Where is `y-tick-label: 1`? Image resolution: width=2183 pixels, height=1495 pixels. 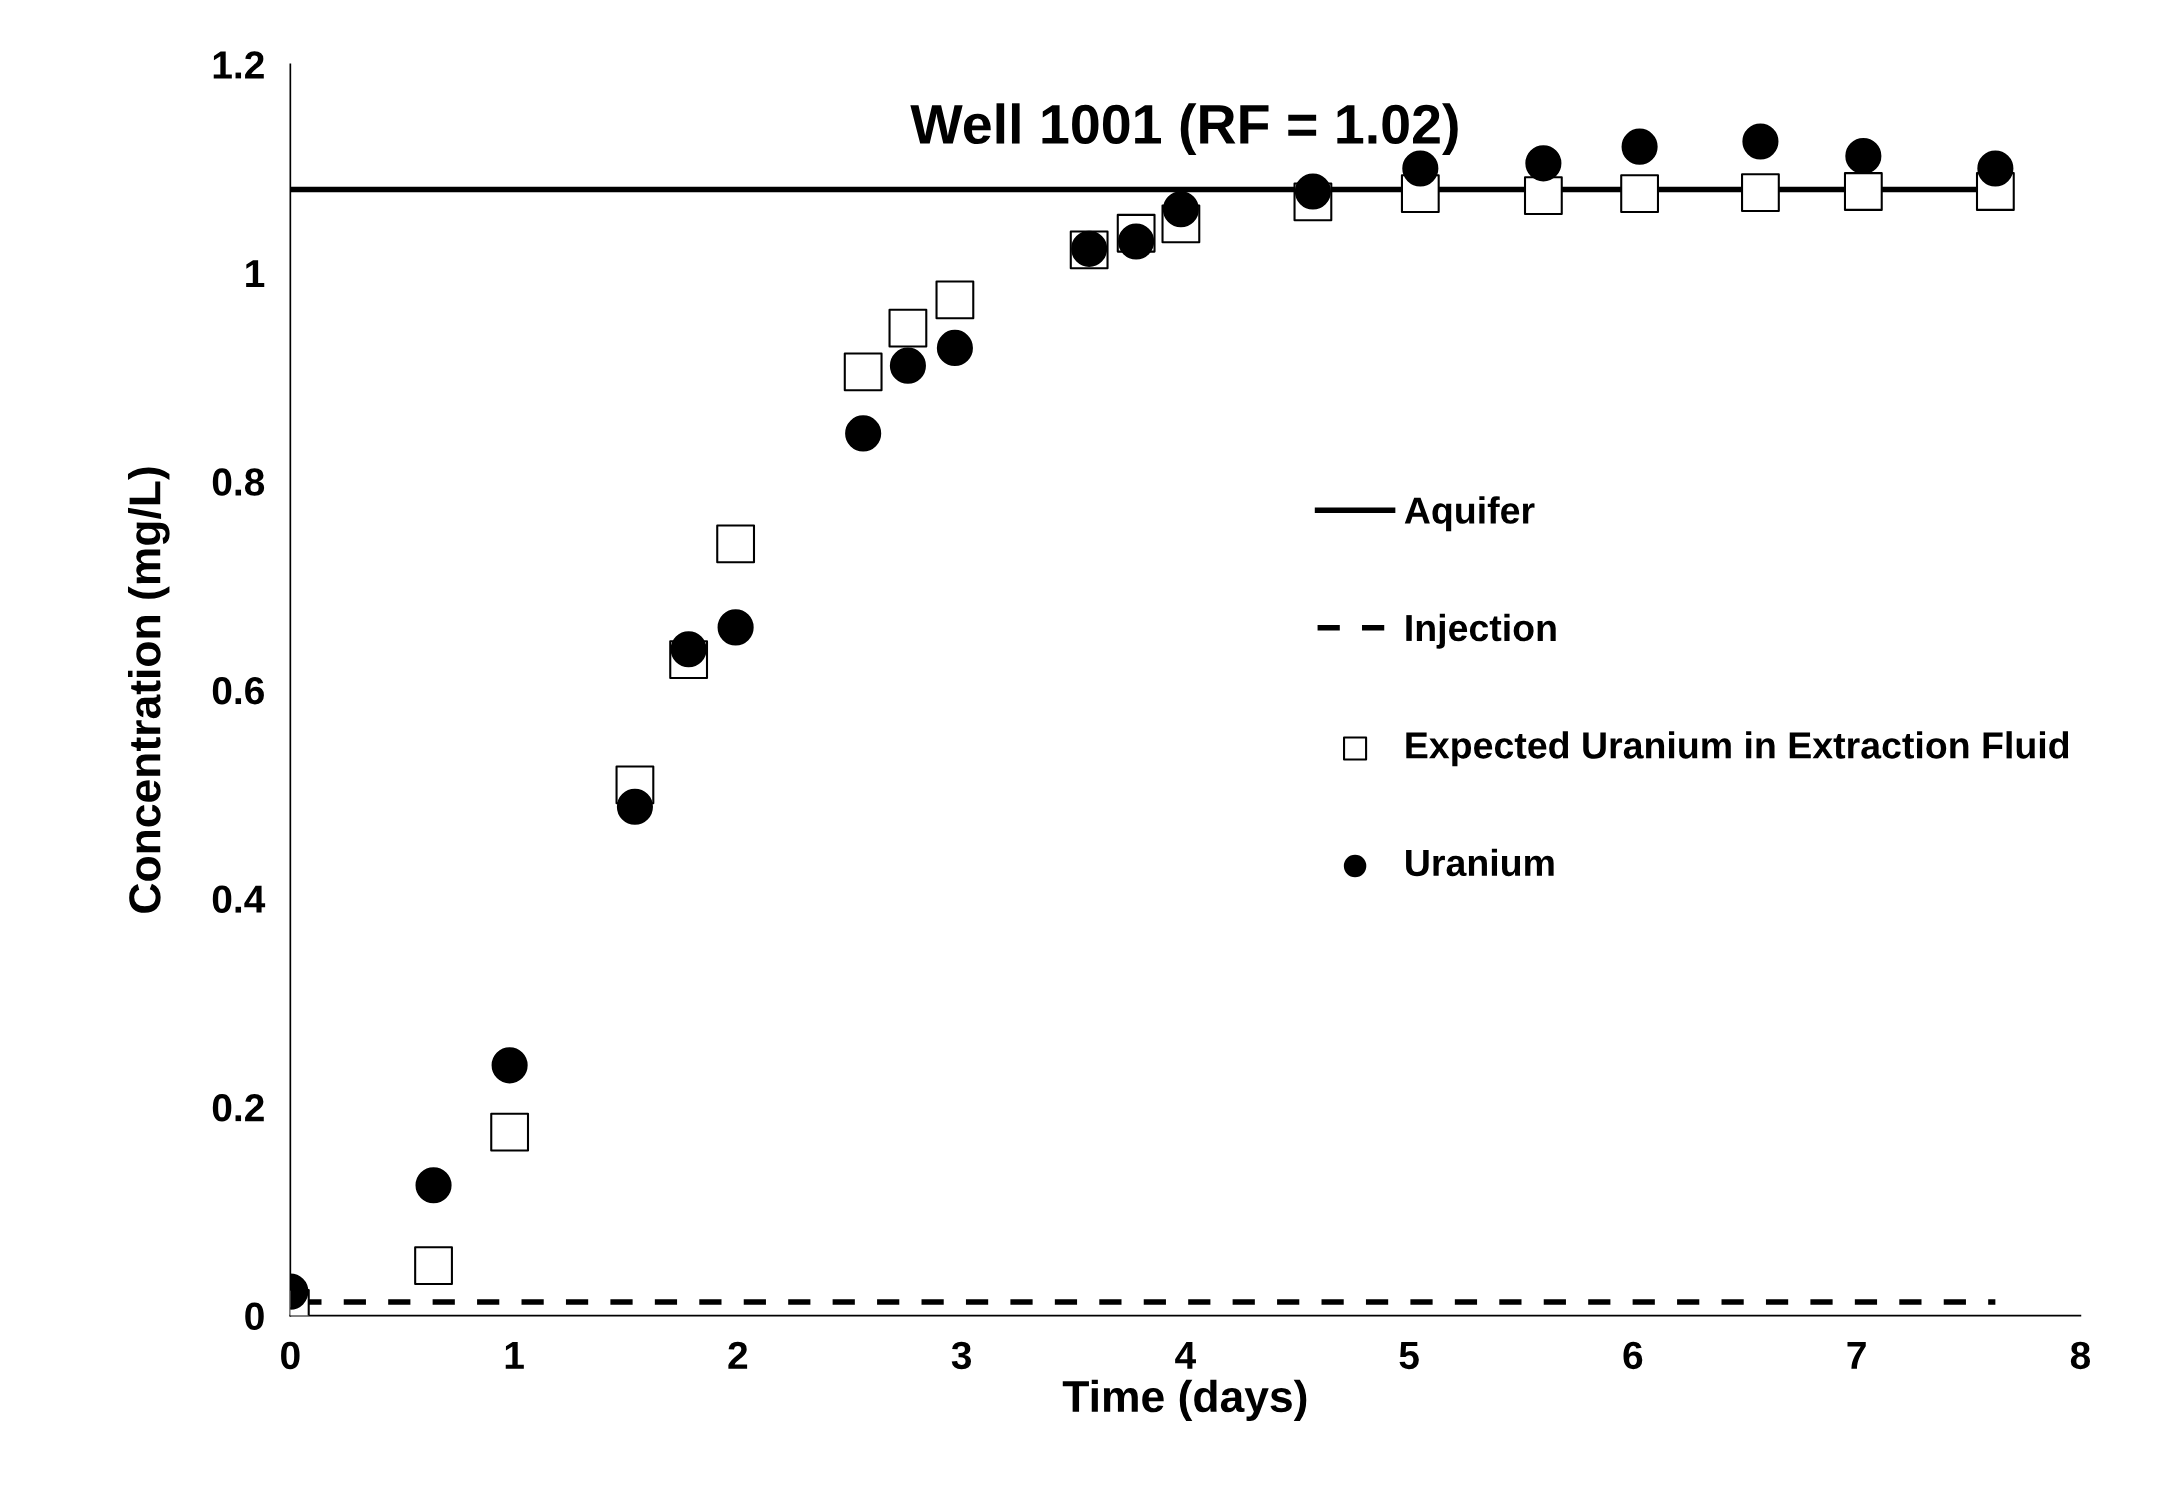 y-tick-label: 1 is located at coordinates (255, 273).